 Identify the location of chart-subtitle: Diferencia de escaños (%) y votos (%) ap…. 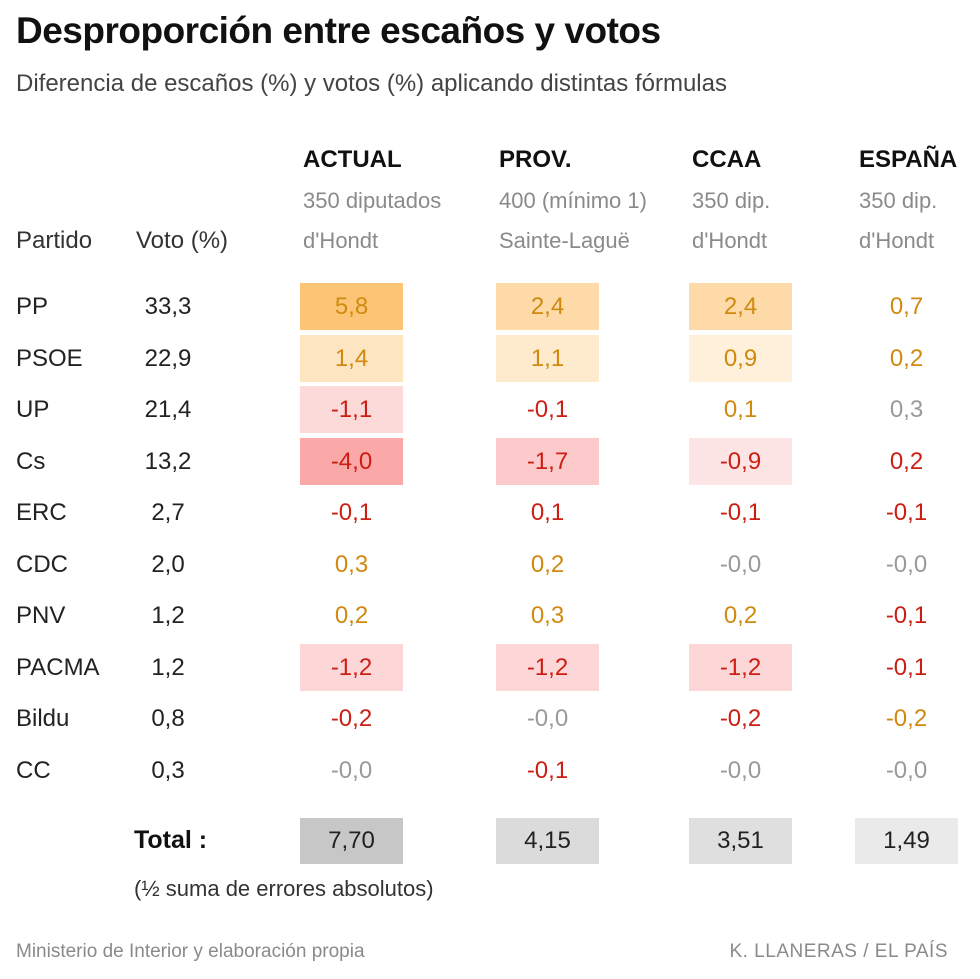
(371, 83).